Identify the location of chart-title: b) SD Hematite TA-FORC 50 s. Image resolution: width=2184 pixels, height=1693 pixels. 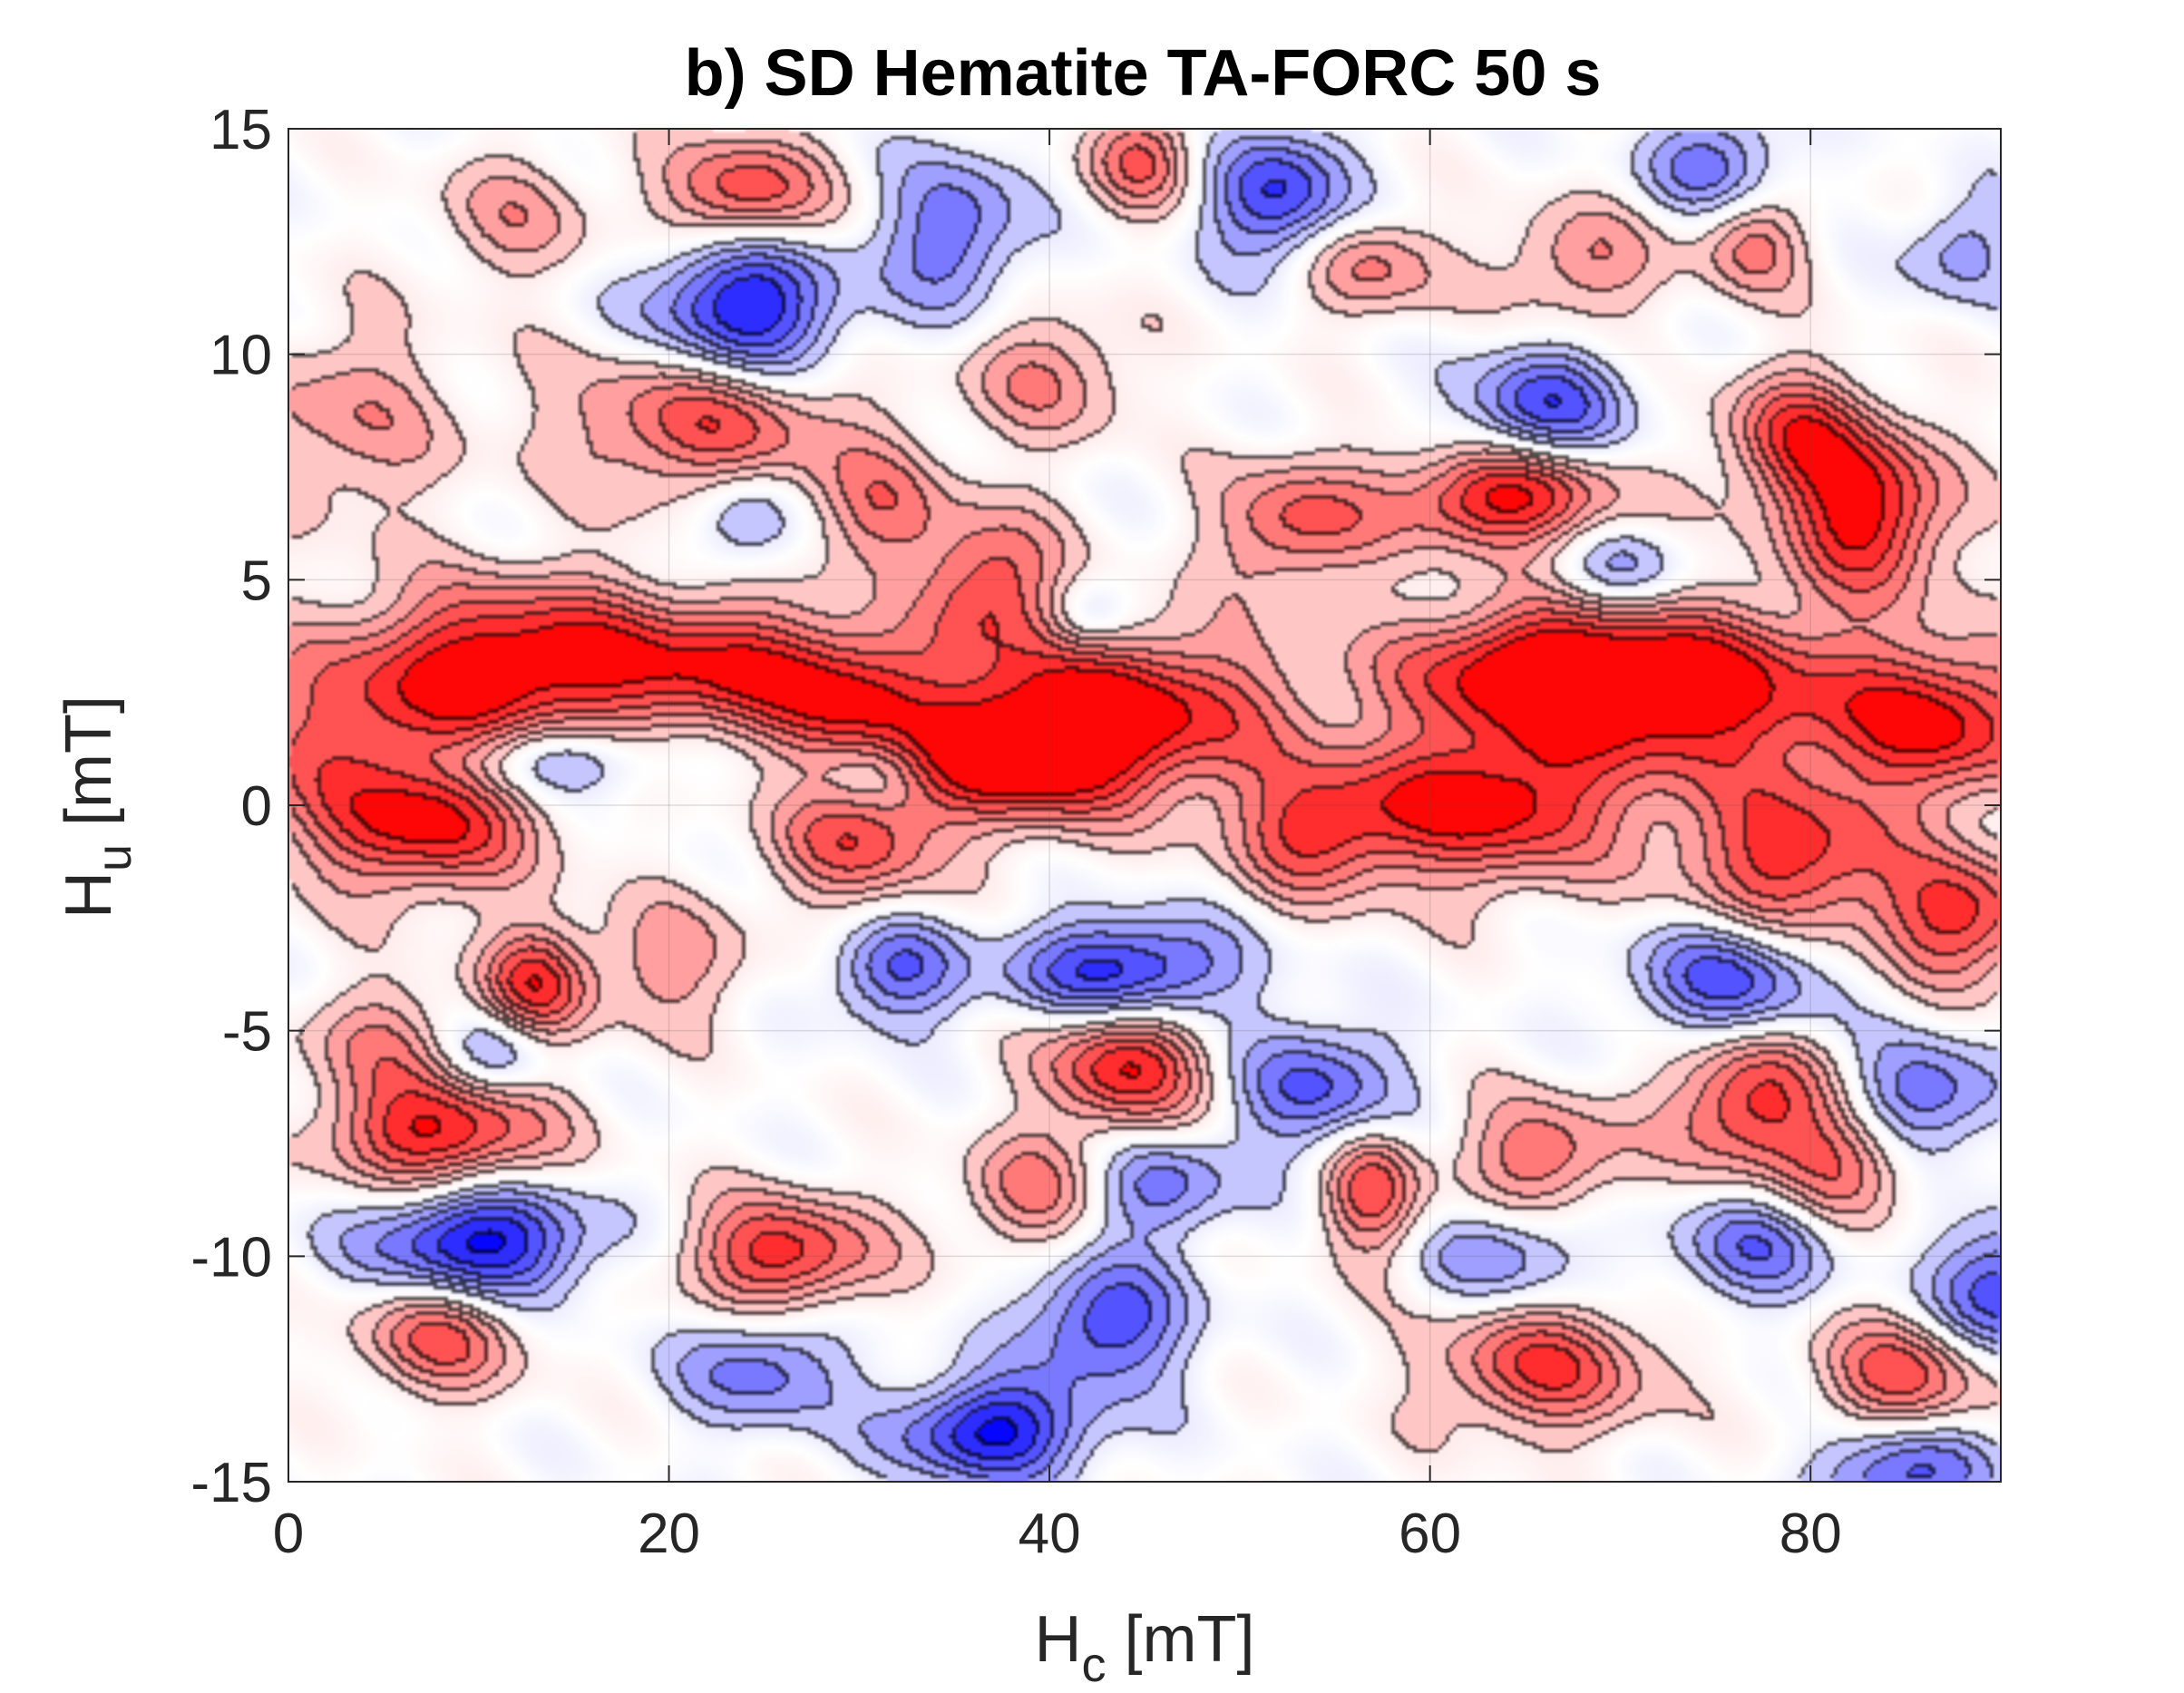
(1143, 74).